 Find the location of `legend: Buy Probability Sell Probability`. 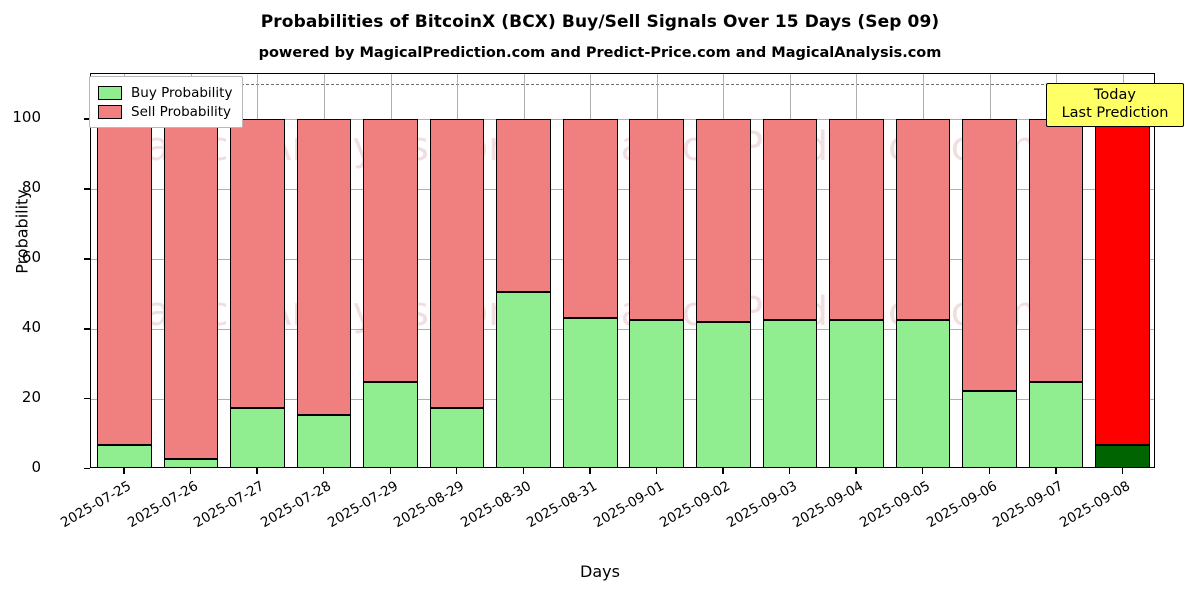

legend: Buy Probability Sell Probability is located at coordinates (166, 102).